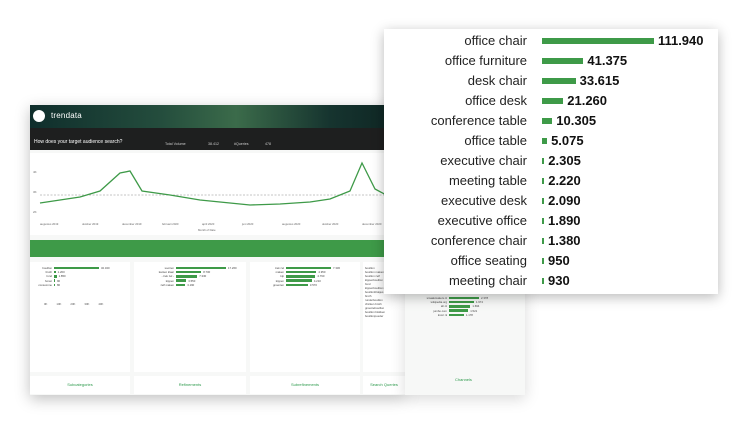  I want to click on refinements-link: Refinements, so click(190, 385).